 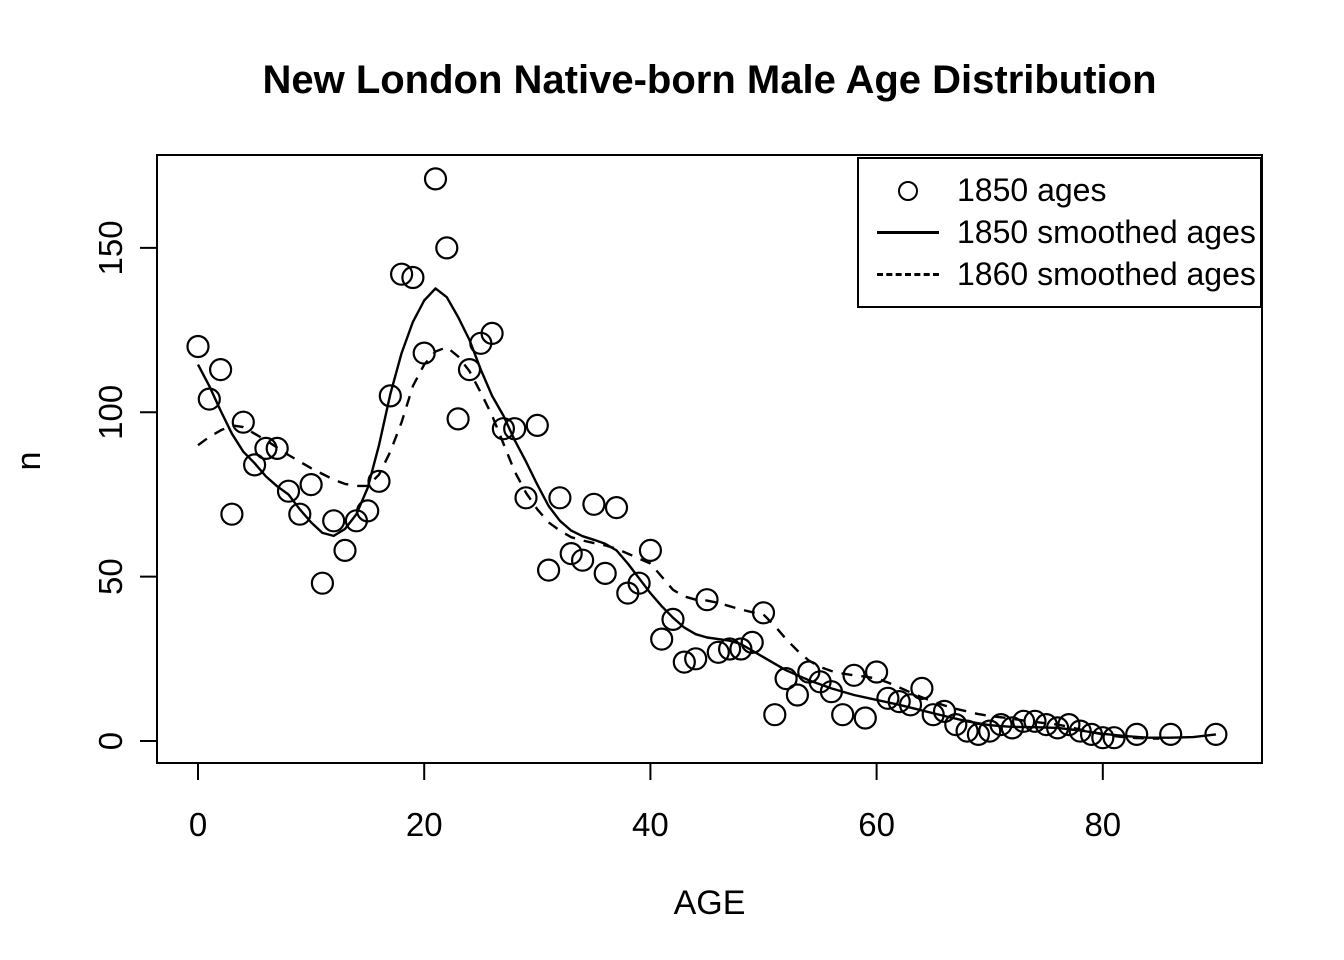 I want to click on y-tick-label: 50, so click(x=110, y=576).